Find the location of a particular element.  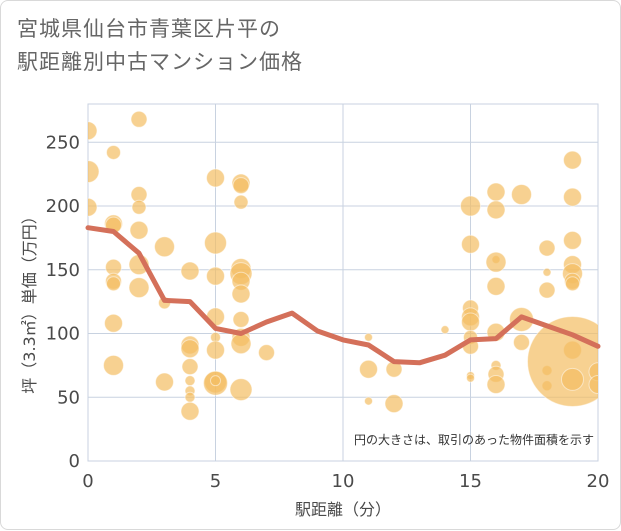

y-axis-label: 坪（3.3㎡）単価（万円） is located at coordinates (29, 300).